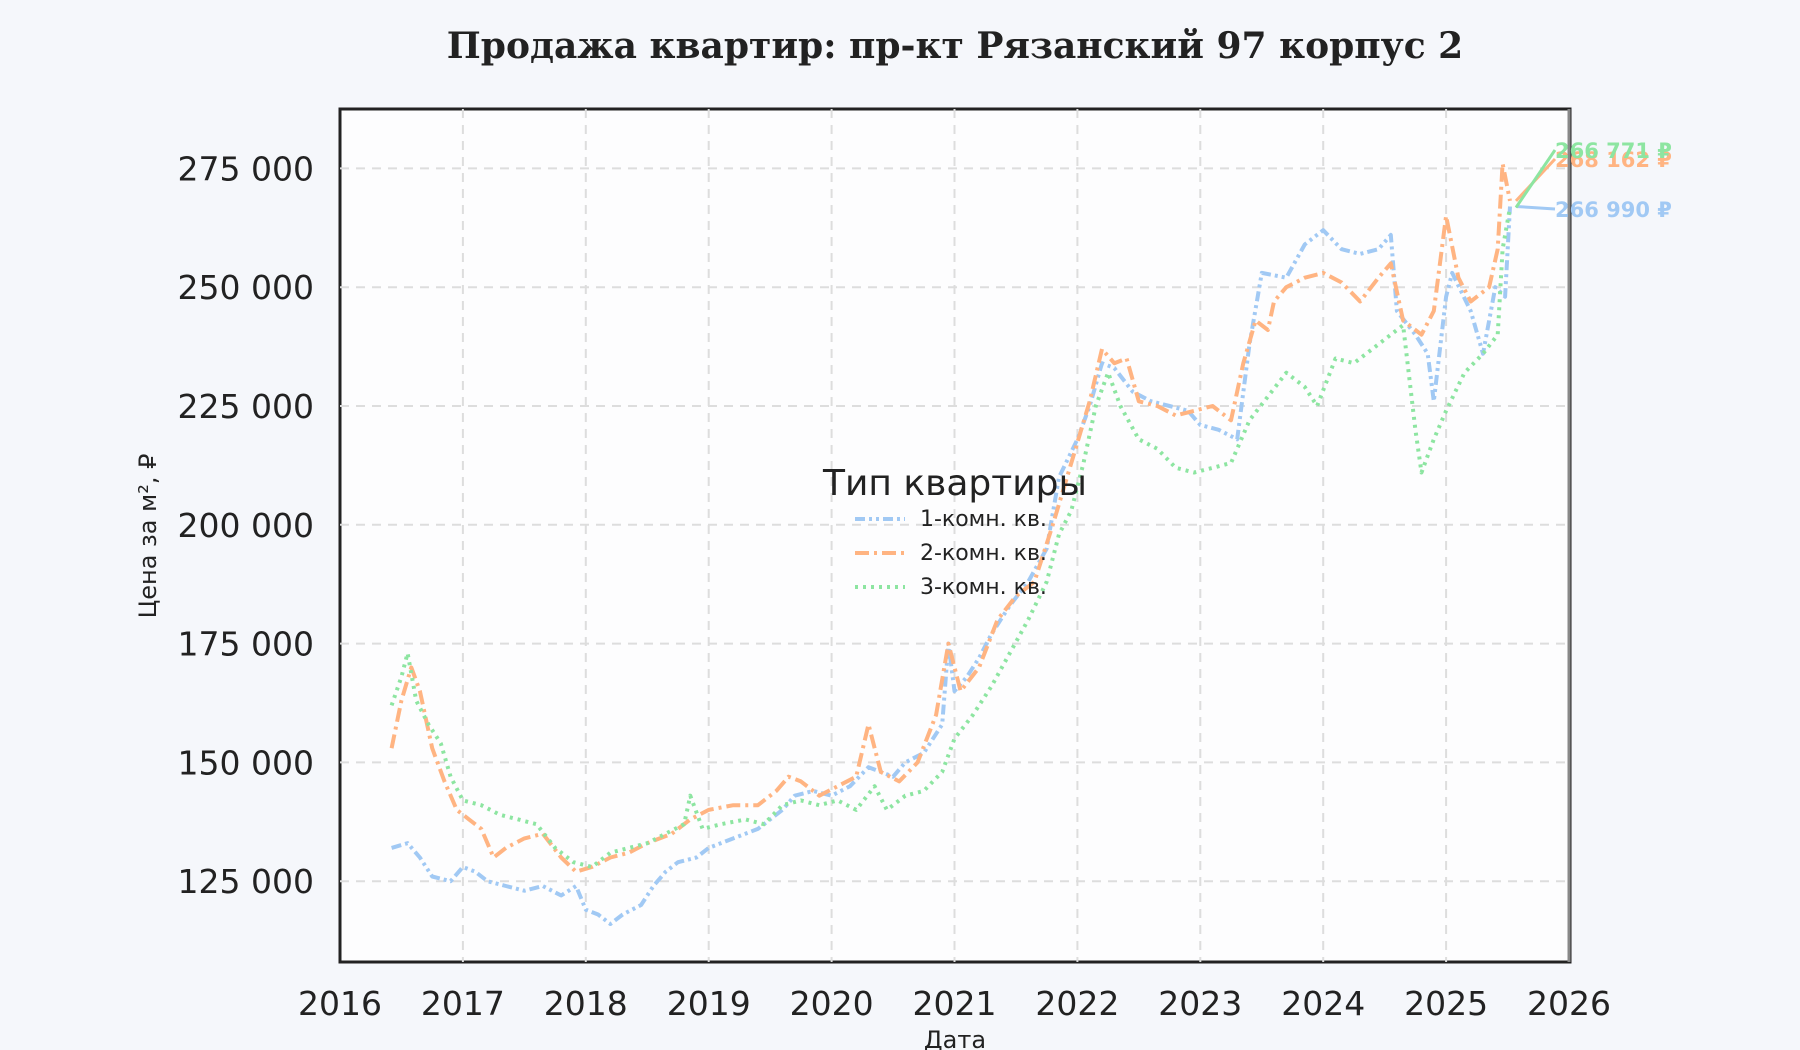  Describe the element at coordinates (246, 644) in the screenshot. I see `y-tick-label: 175 000` at that location.